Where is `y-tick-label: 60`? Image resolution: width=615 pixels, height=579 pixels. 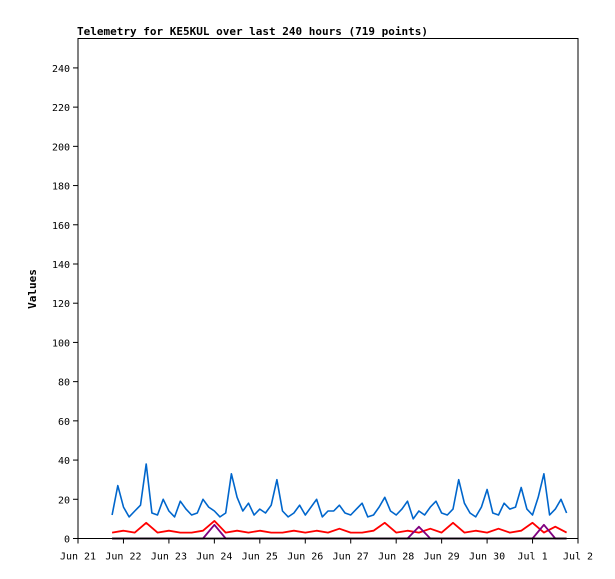
y-tick-label: 60 is located at coordinates (64, 422).